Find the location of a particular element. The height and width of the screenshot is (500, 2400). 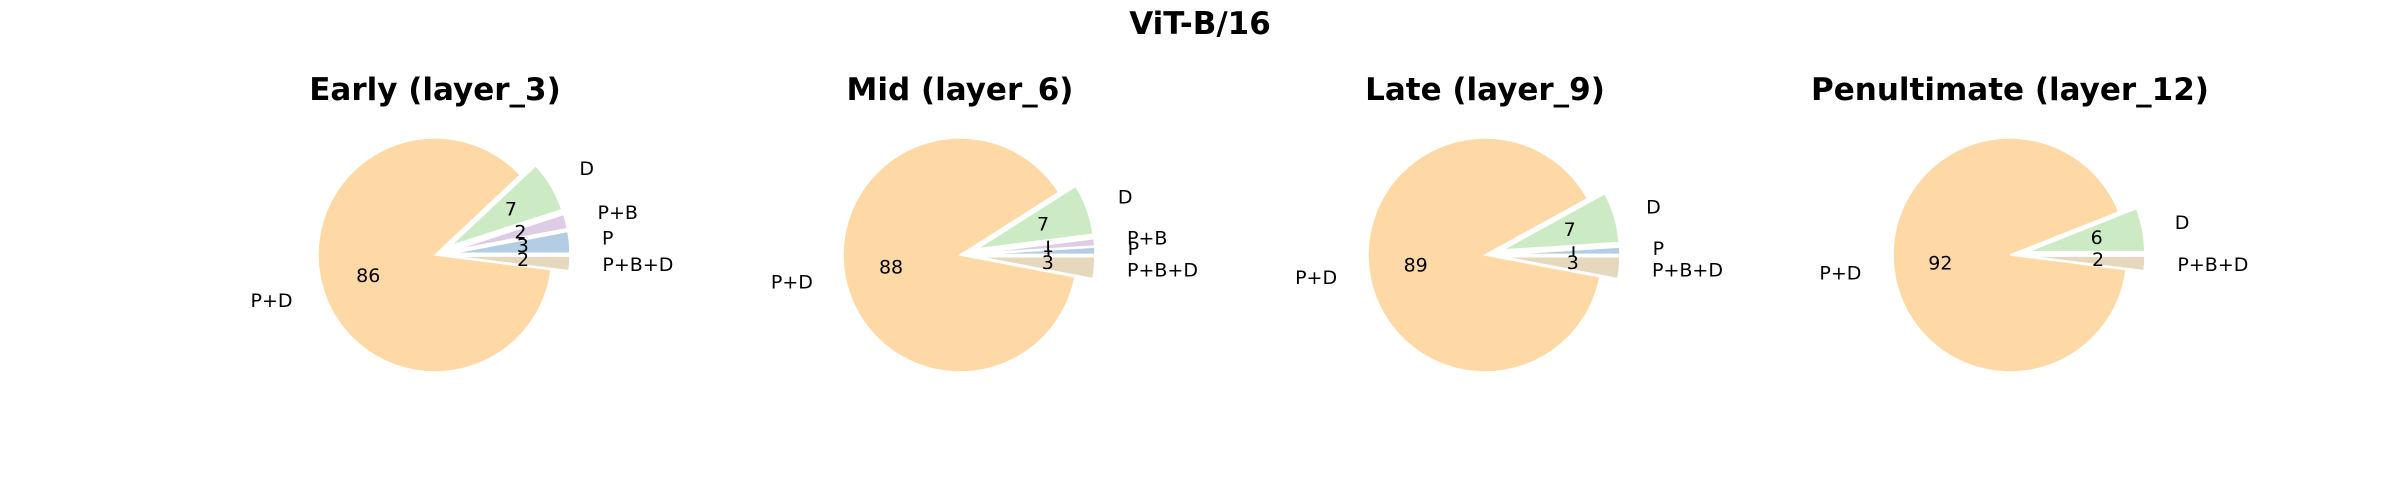

pie-title: Early (layer_3) is located at coordinates (435, 90).